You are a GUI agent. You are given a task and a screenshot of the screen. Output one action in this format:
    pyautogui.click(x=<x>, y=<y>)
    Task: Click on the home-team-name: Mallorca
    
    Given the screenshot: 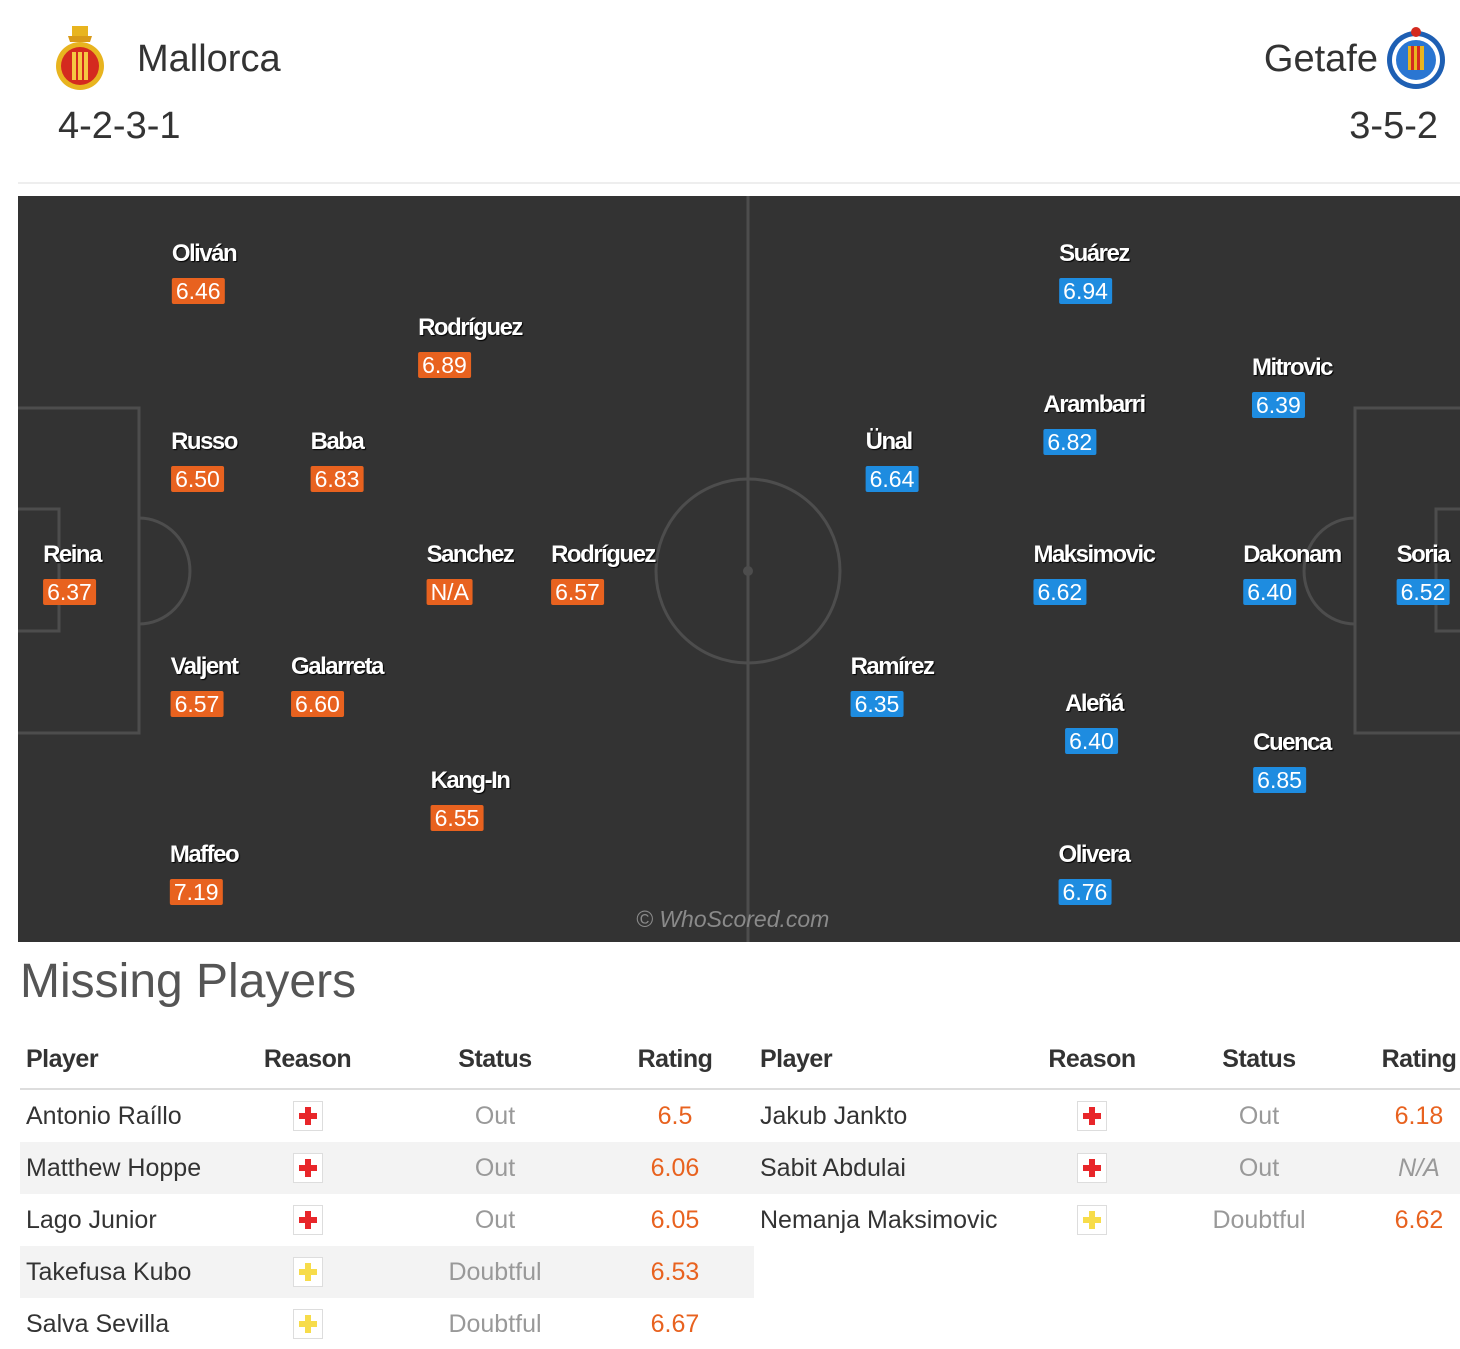 What is the action you would take?
    pyautogui.click(x=209, y=59)
    